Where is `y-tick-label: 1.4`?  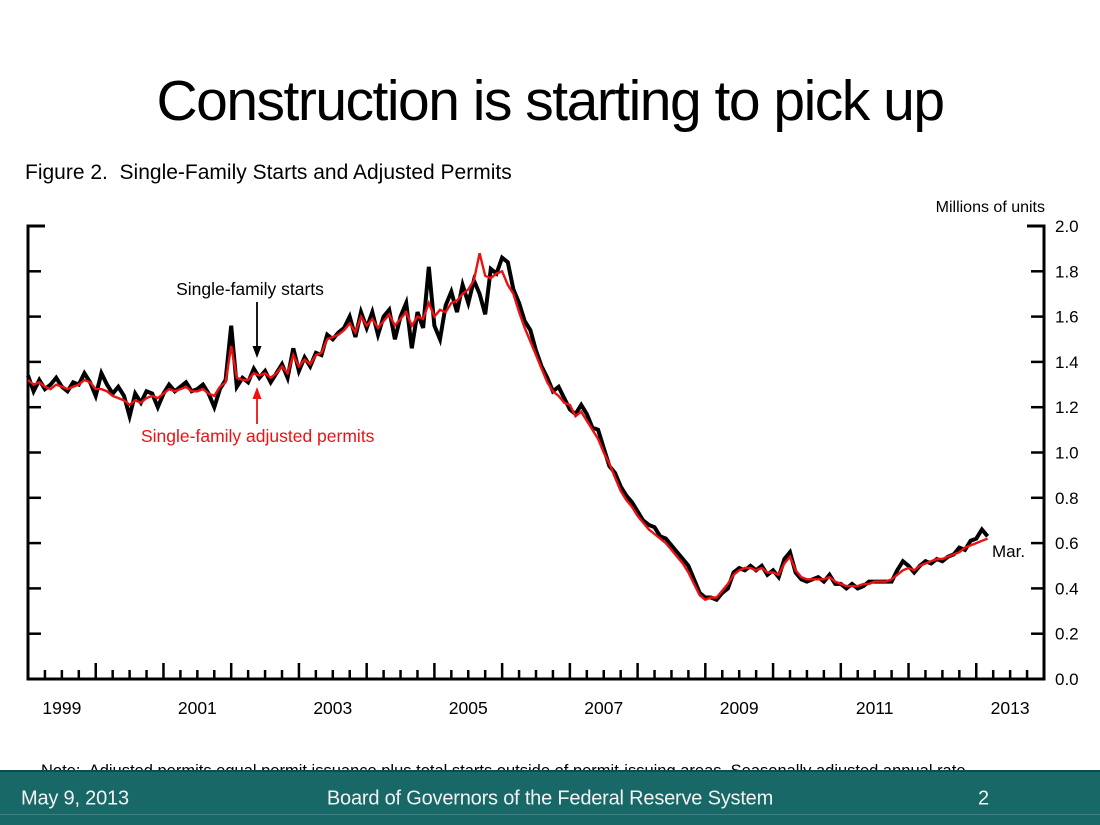 y-tick-label: 1.4 is located at coordinates (1067, 362).